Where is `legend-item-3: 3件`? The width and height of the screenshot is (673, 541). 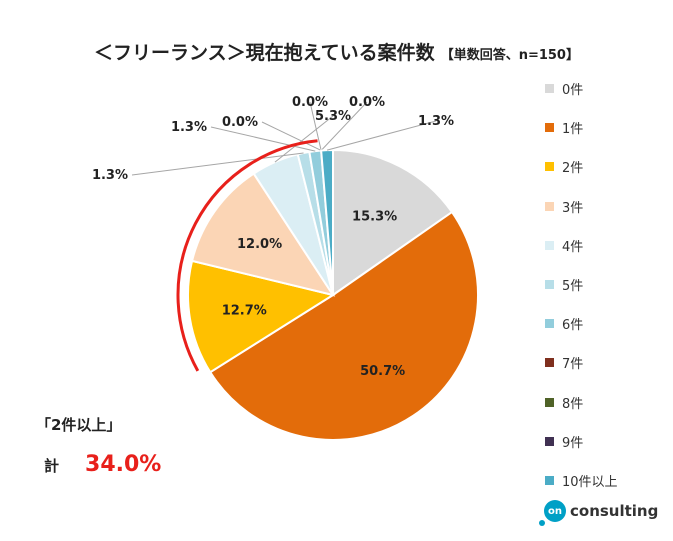 legend-item-3: 3件 is located at coordinates (581, 206).